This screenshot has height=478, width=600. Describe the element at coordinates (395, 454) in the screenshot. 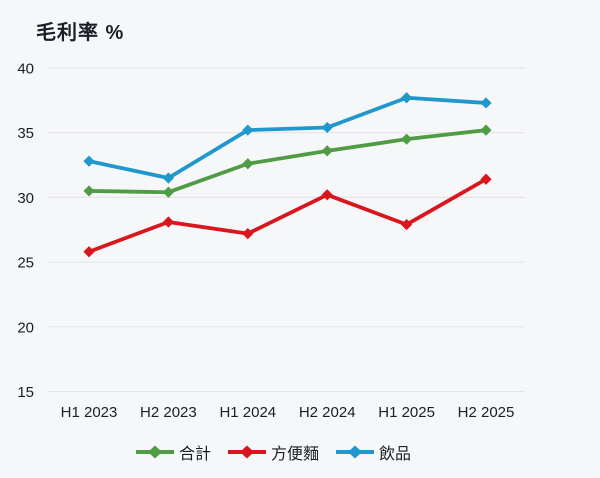

I see `legend-label: 飲品` at that location.